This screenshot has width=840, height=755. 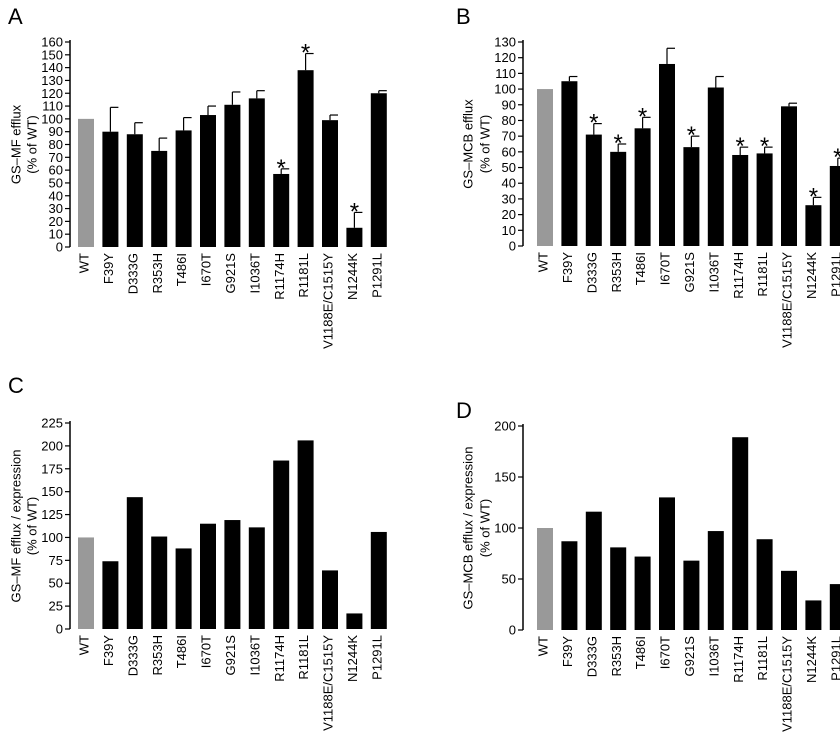 What do you see at coordinates (16, 385) in the screenshot?
I see `panel-letter: C` at bounding box center [16, 385].